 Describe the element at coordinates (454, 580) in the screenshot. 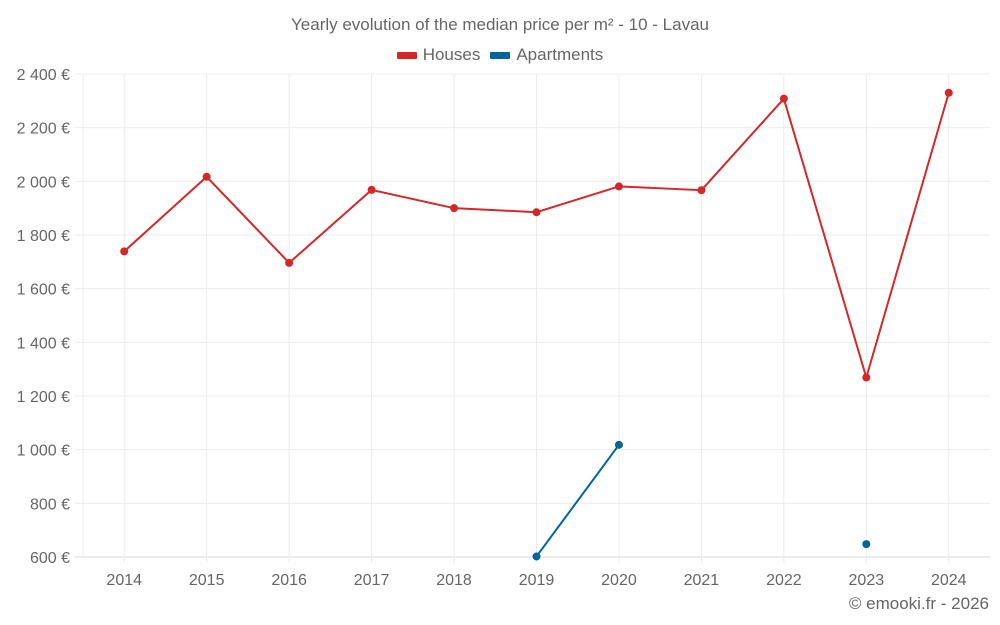

I see `x-tick-label: 2018` at that location.